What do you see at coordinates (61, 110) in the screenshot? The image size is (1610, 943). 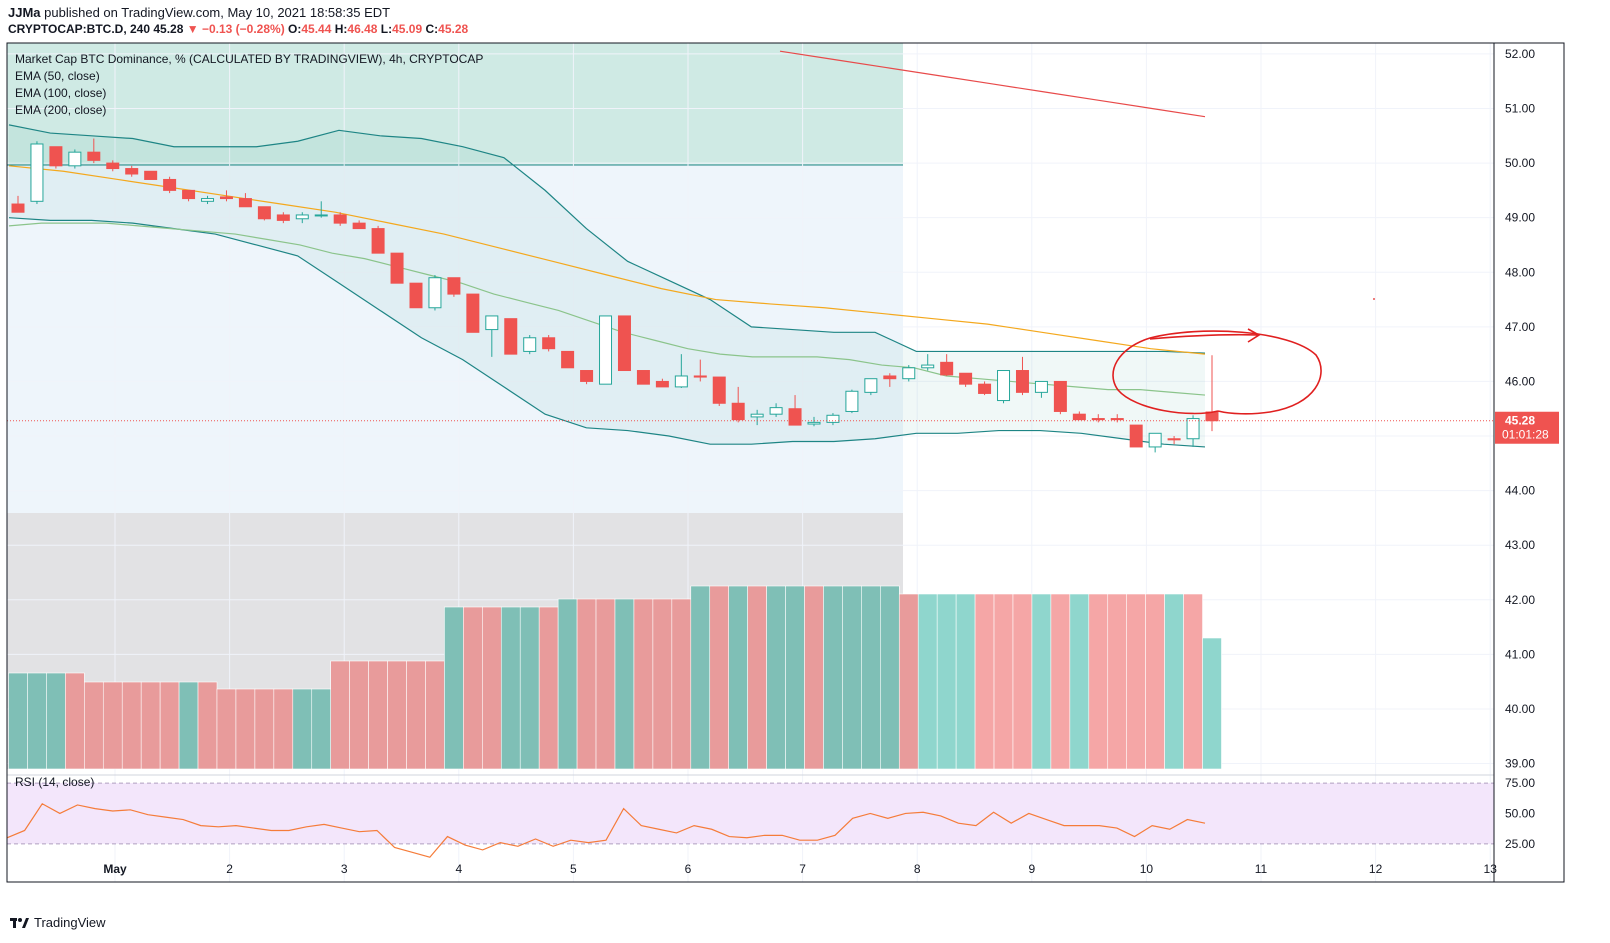 I see `legend-ema200: EMA (200, close)` at bounding box center [61, 110].